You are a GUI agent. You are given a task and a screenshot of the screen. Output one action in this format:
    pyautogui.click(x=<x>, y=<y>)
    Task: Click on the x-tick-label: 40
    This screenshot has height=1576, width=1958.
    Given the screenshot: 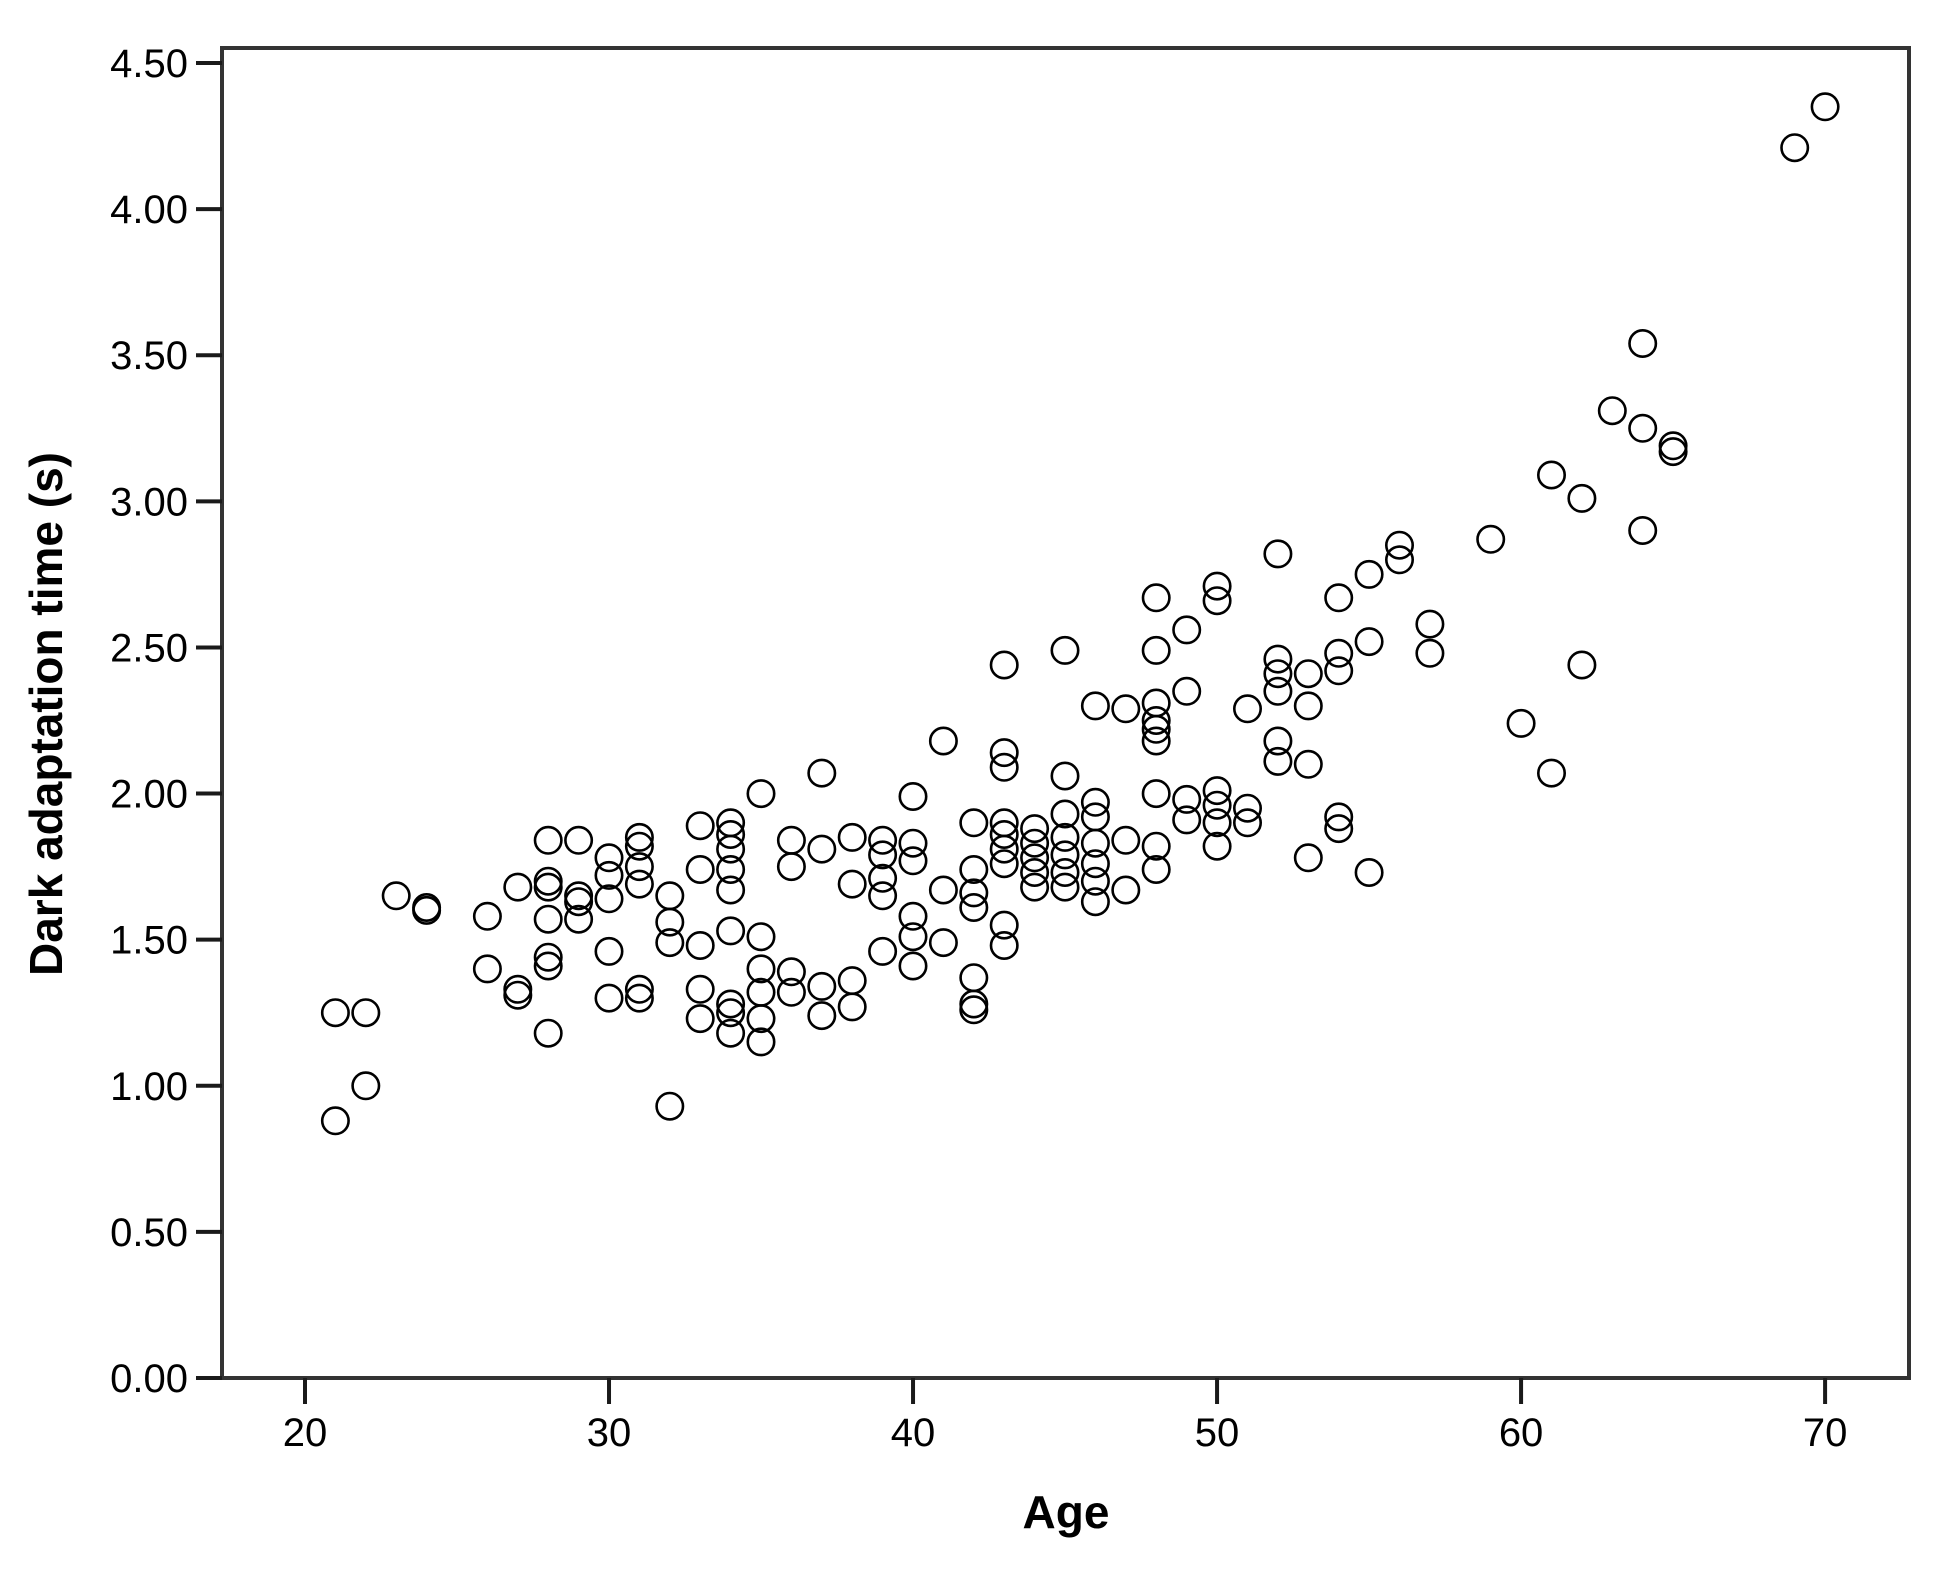 What is the action you would take?
    pyautogui.click(x=913, y=1433)
    